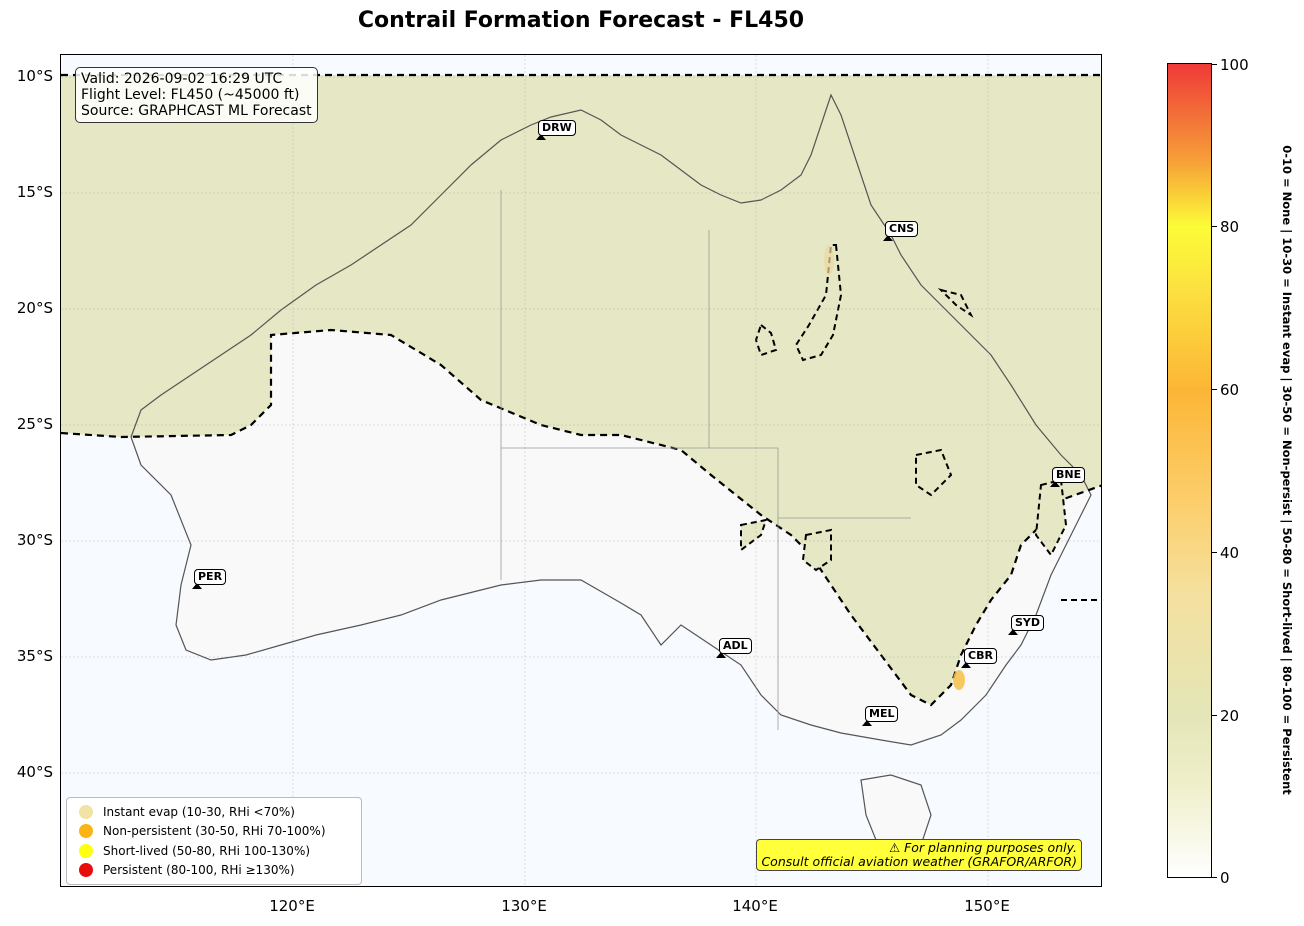 Image resolution: width=1304 pixels, height=926 pixels. I want to click on colorbar-tick-label: 100, so click(1234, 65).